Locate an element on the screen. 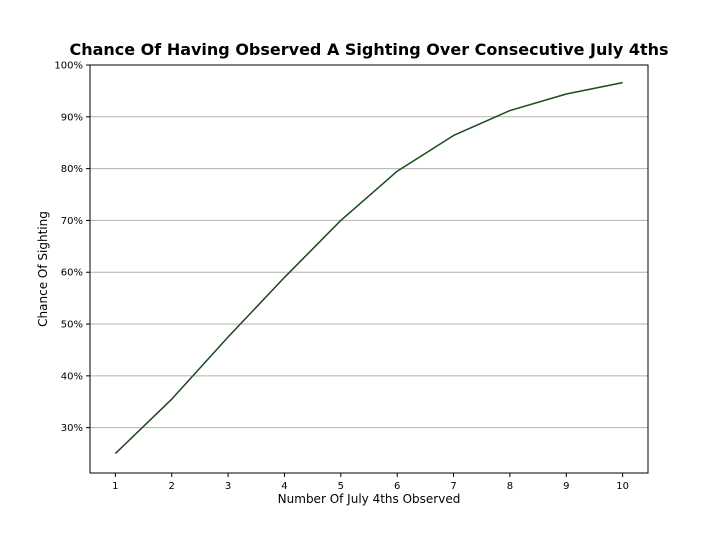  y-tick-label: 40% is located at coordinates (72, 376).